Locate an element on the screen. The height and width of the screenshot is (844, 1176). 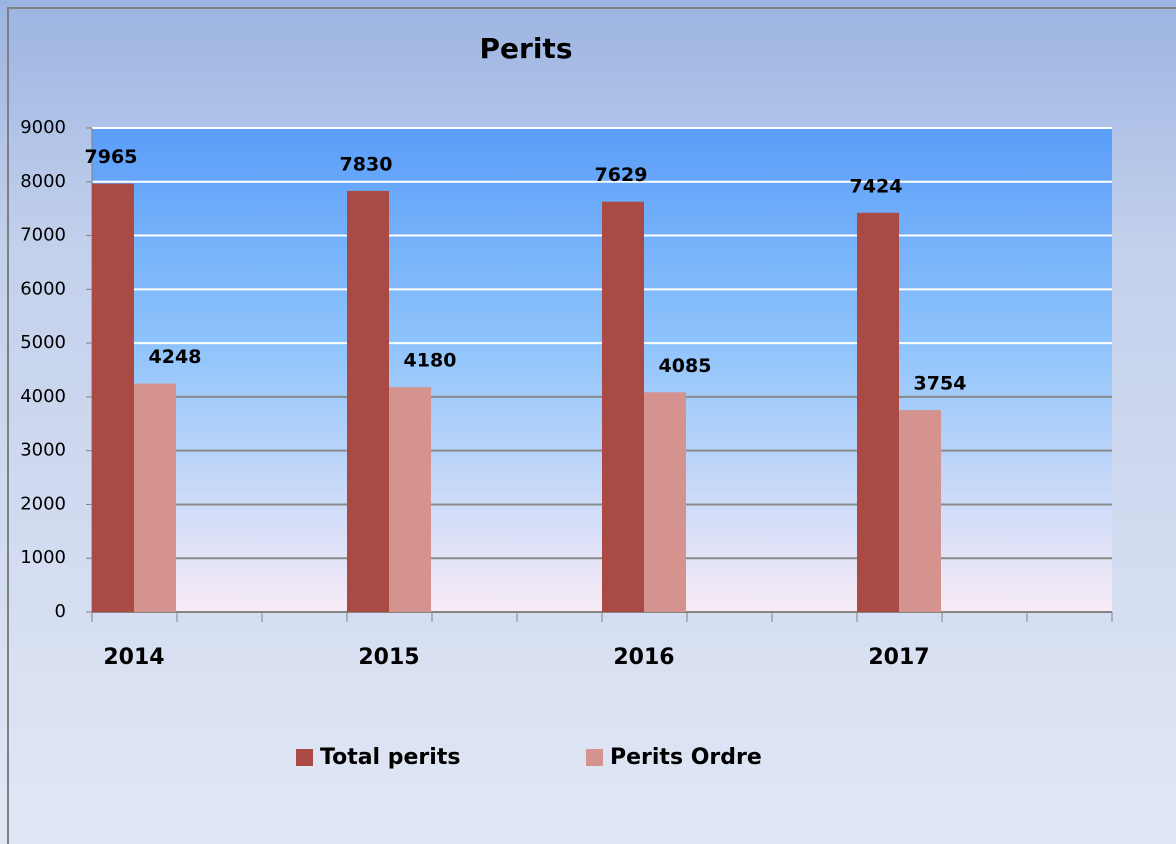
y-tick-label: 6000 is located at coordinates (43, 288).